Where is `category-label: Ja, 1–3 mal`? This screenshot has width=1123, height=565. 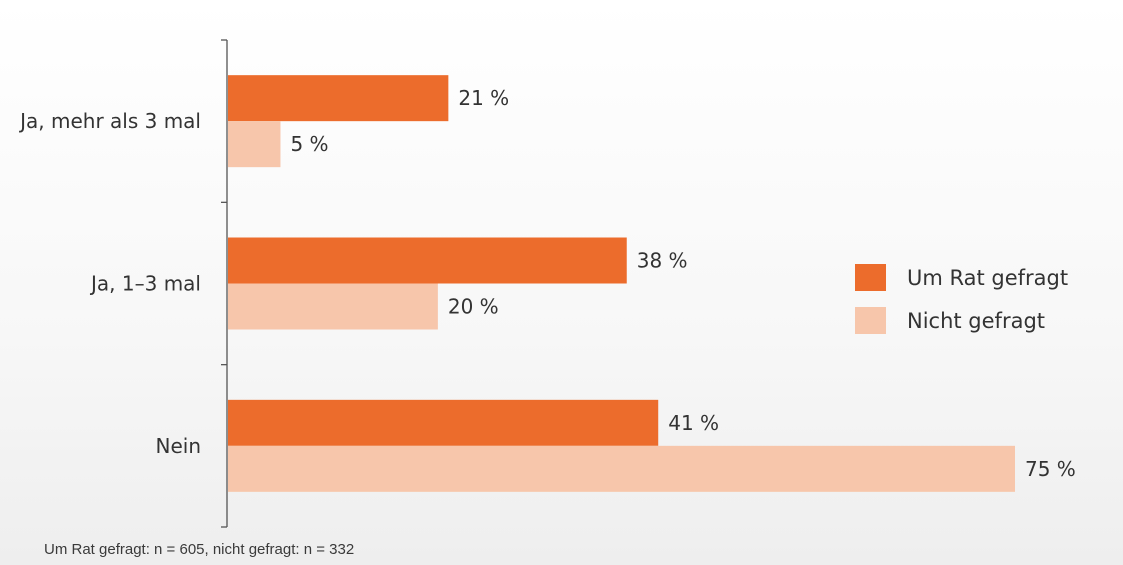 category-label: Ja, 1–3 mal is located at coordinates (145, 284).